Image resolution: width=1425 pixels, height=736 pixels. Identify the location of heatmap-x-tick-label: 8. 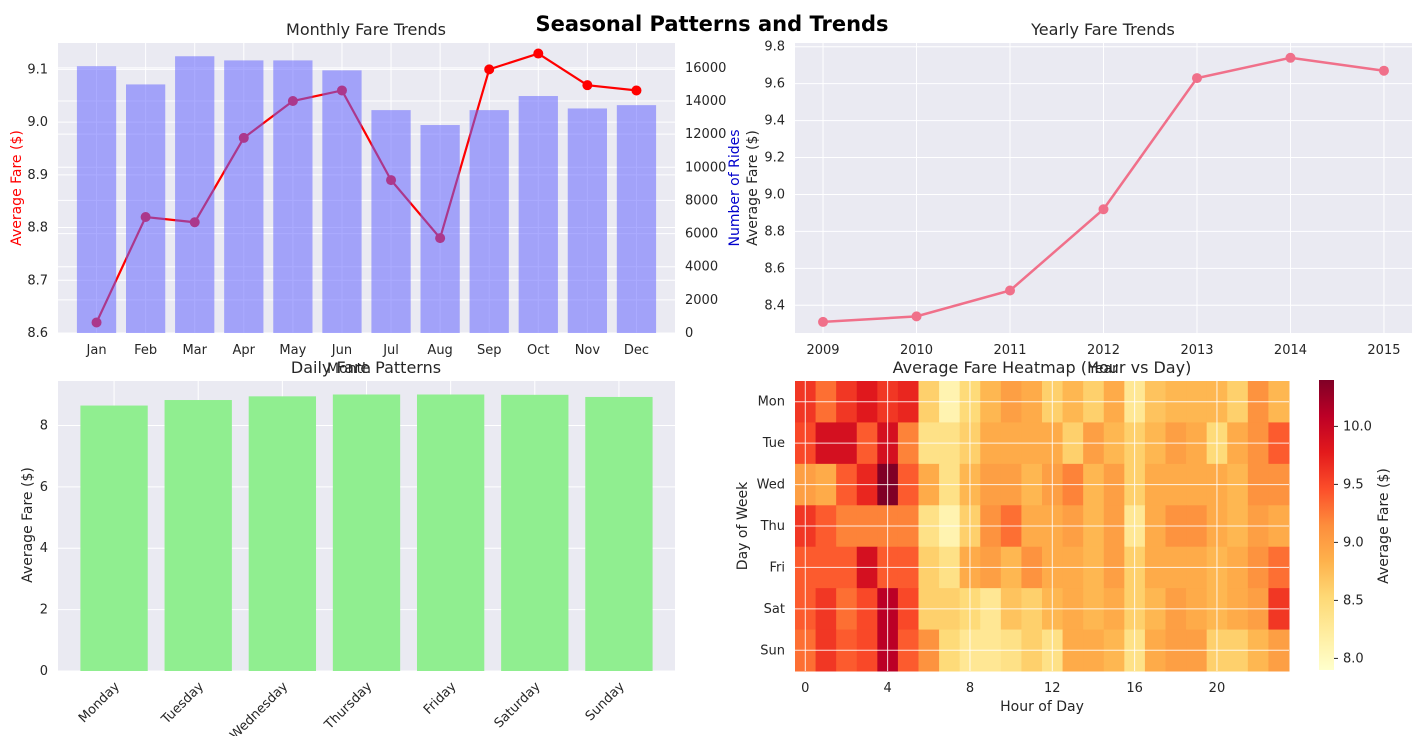
(970, 688).